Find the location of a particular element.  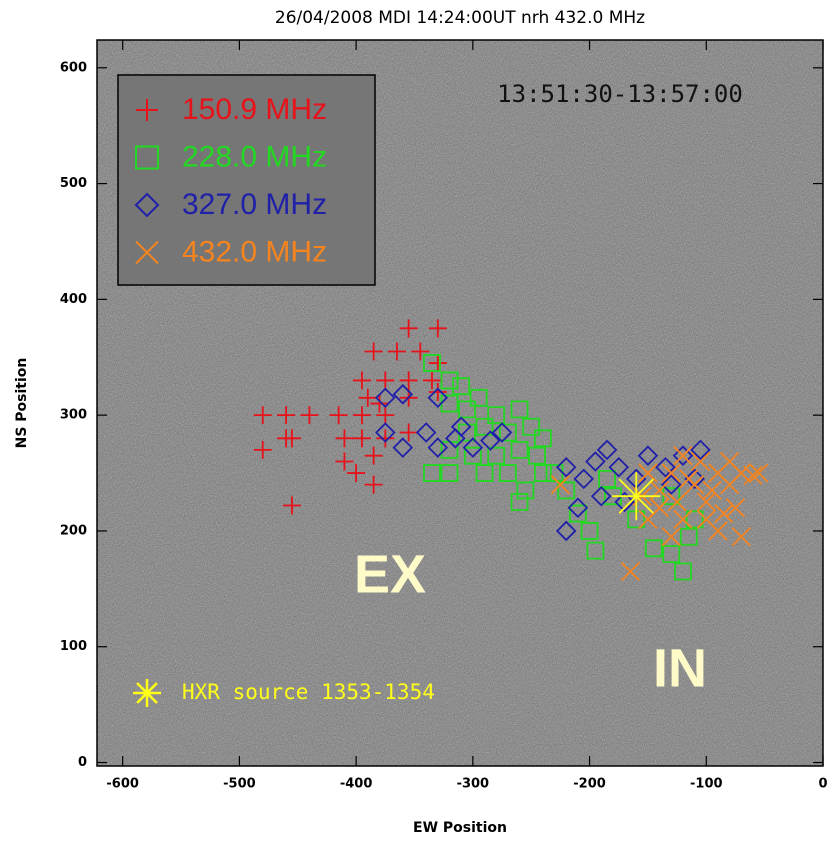

time-range: 13:51:30-13:57:00 is located at coordinates (620, 94).